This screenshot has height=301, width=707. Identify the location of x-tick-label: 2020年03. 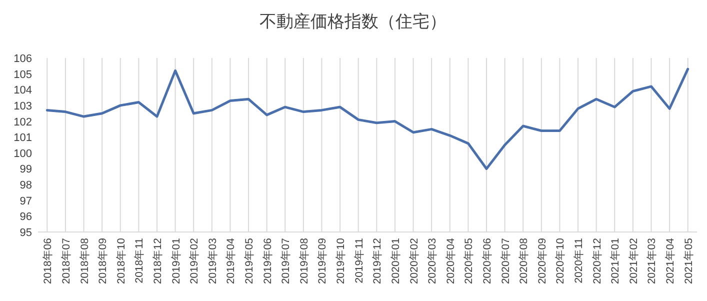
(432, 261).